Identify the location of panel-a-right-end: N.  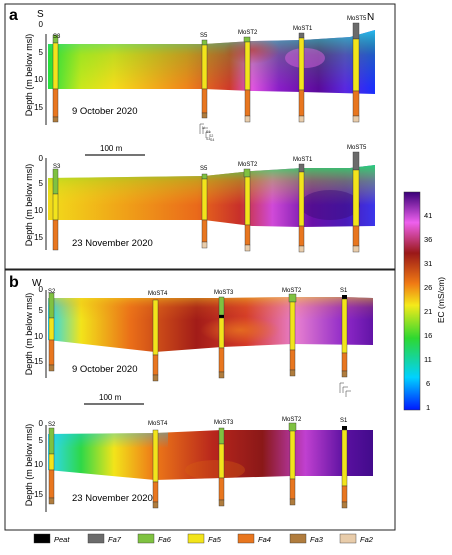
(370, 17).